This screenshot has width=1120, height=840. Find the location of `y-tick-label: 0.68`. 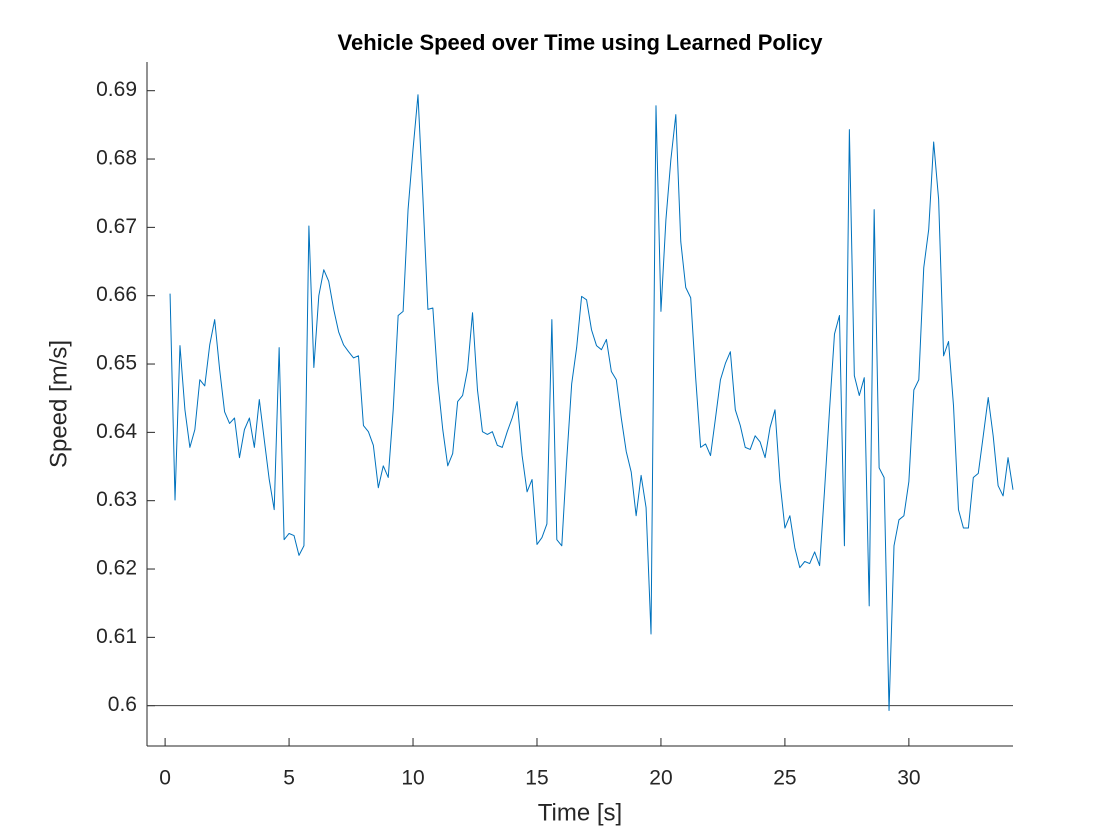

y-tick-label: 0.68 is located at coordinates (116, 158).